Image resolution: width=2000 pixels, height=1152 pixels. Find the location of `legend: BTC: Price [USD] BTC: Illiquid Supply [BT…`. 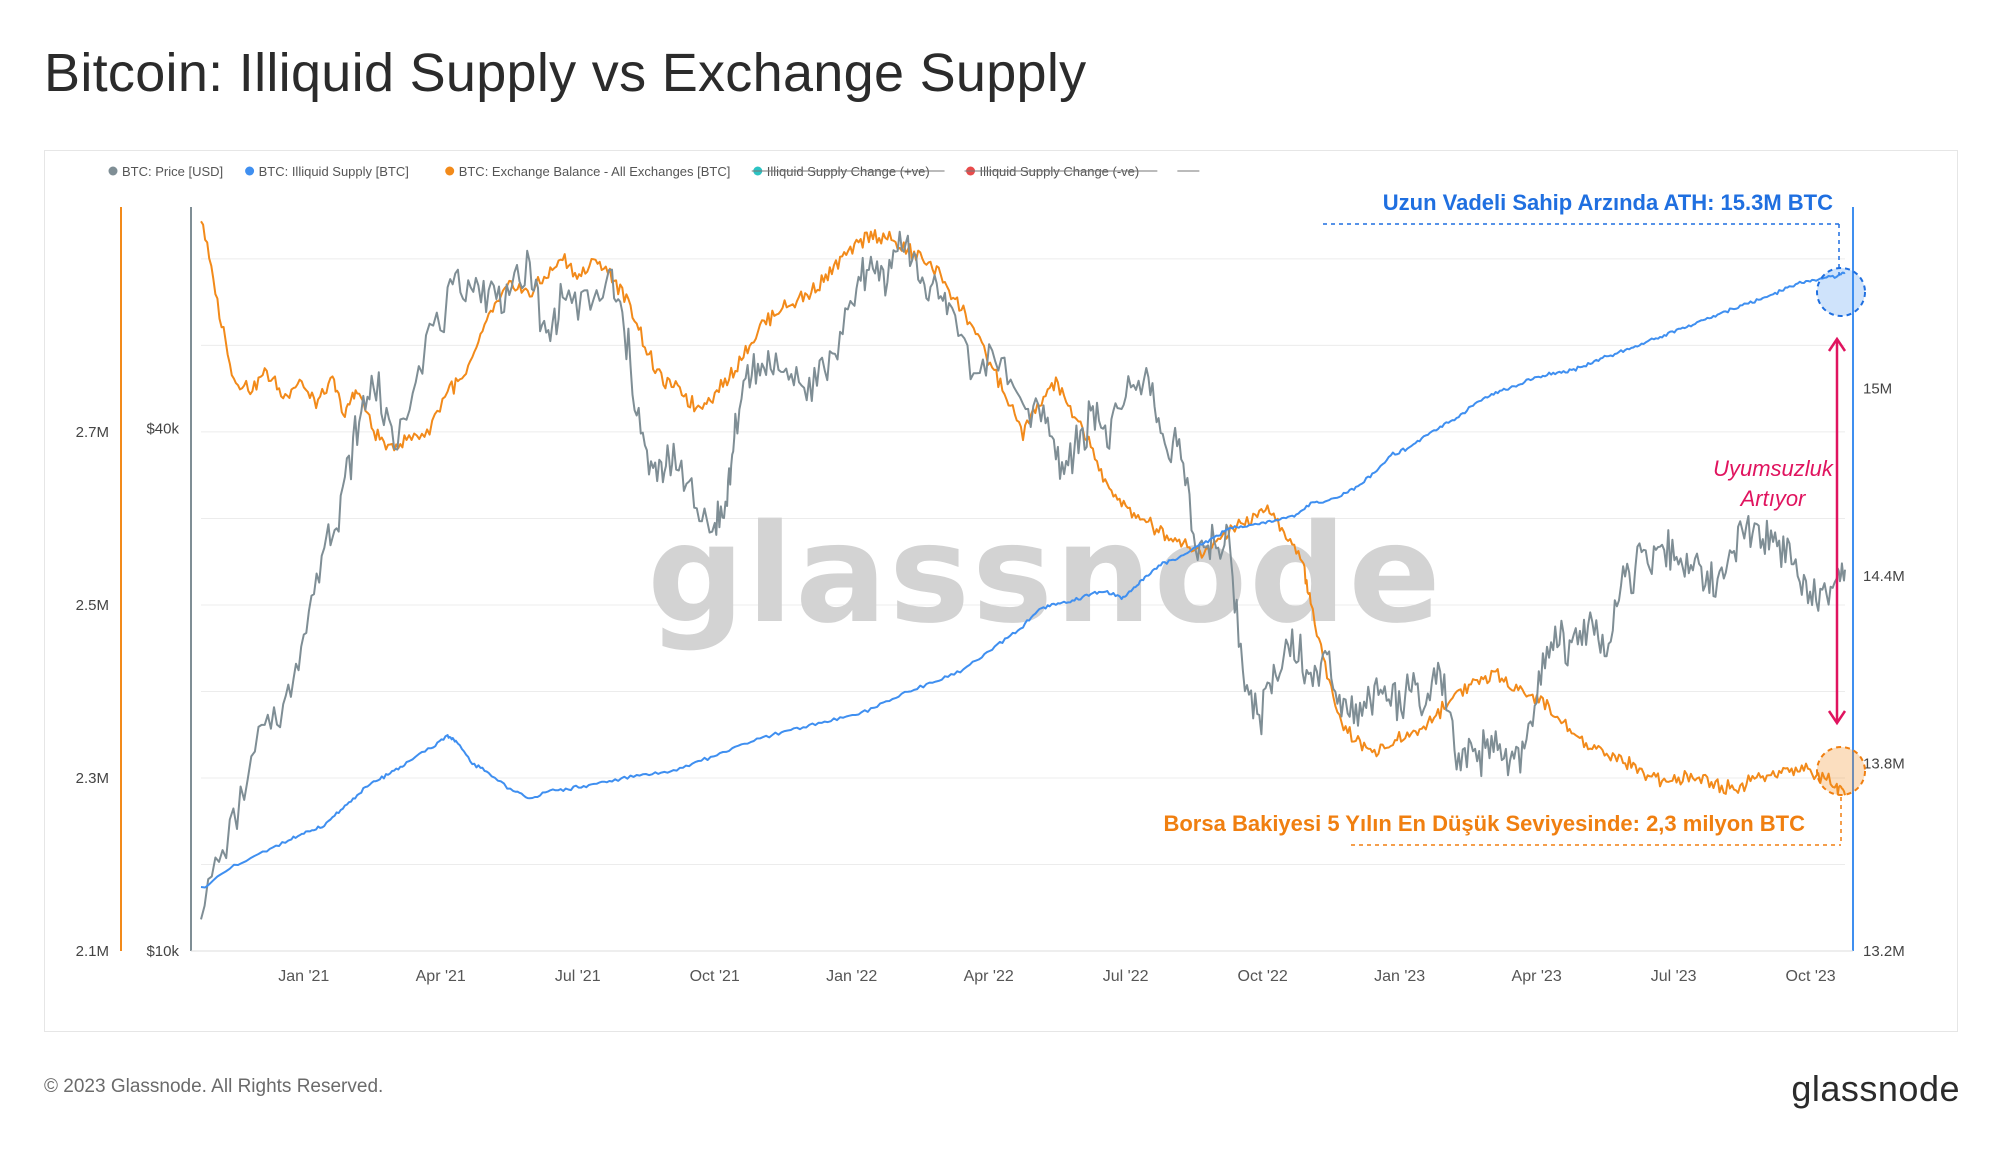

legend: BTC: Price [USD] BTC: Illiquid Supply [BT… is located at coordinates (654, 171).